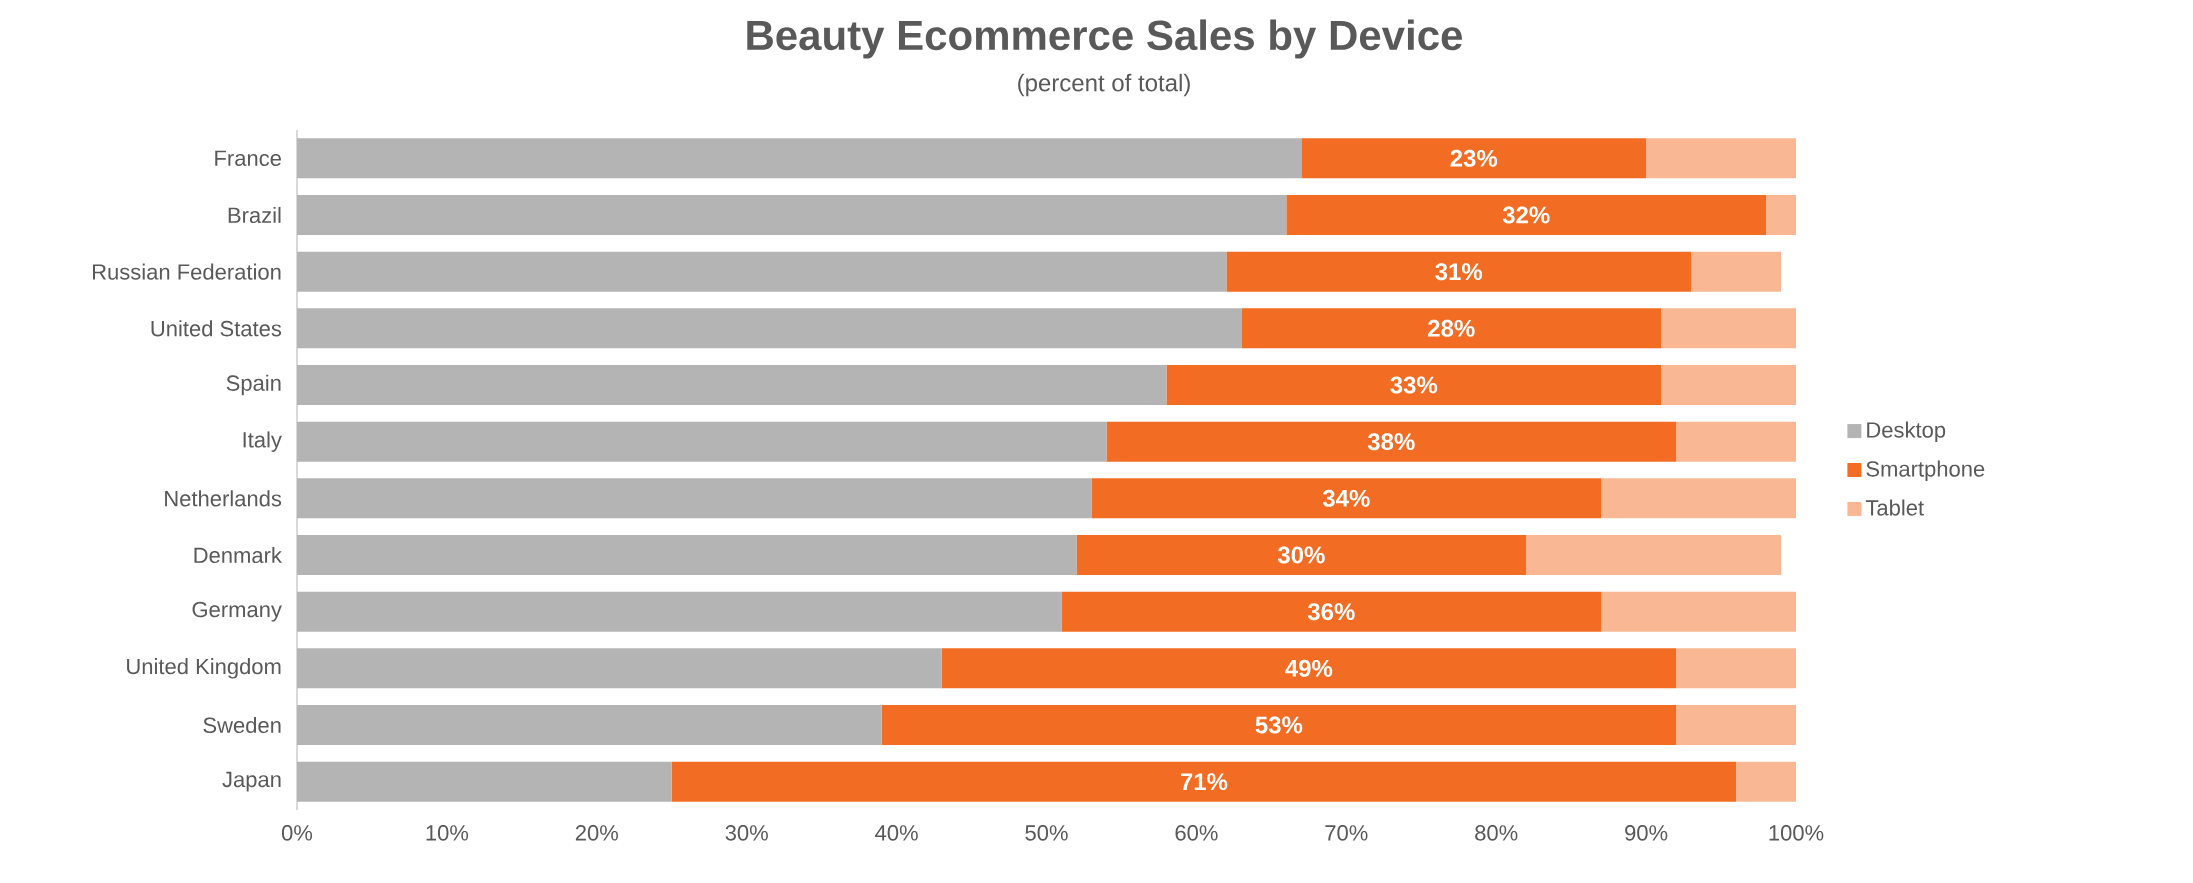 This screenshot has height=883, width=2193. I want to click on legend-label: Desktop, so click(1906, 432).